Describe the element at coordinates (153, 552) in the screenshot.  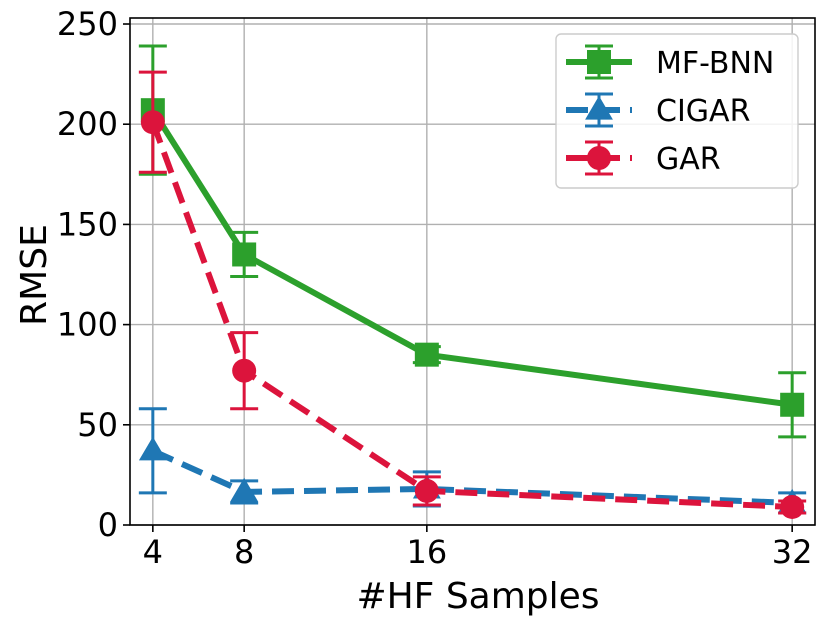
I see `x-tick-label: 4` at that location.